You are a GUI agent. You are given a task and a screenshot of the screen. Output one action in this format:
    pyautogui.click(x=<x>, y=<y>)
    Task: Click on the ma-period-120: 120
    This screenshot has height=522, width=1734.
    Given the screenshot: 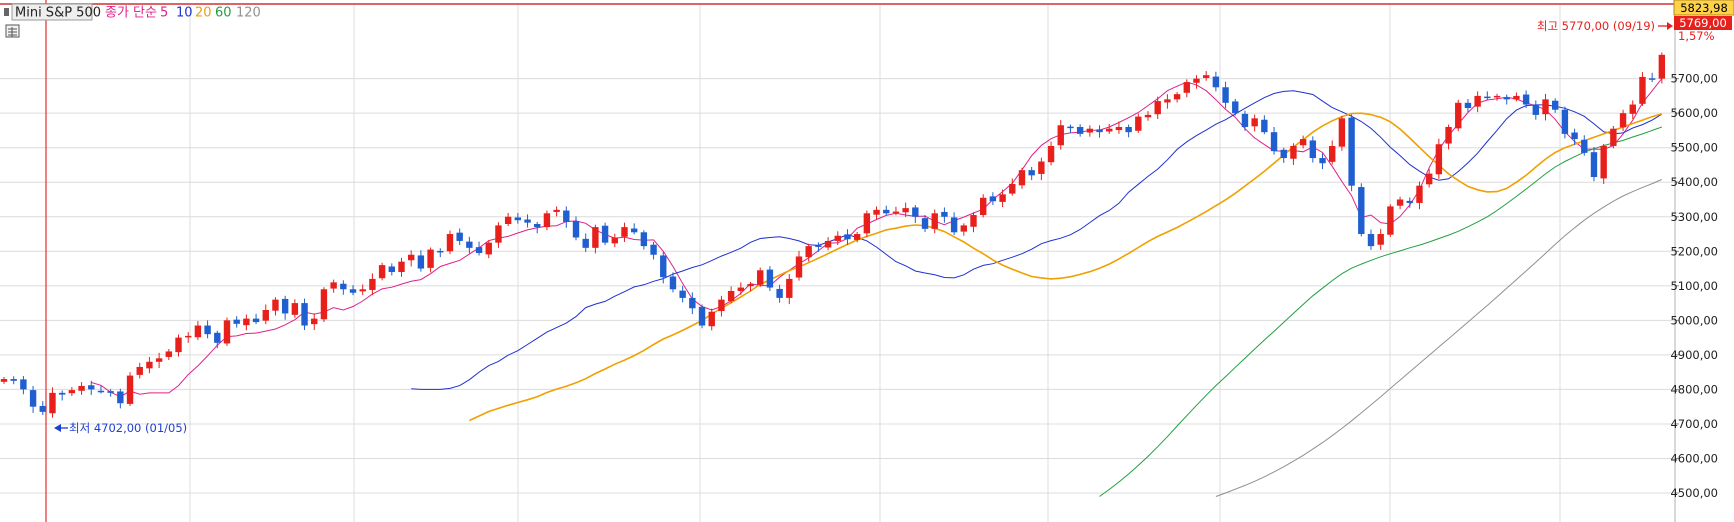 What is the action you would take?
    pyautogui.click(x=248, y=13)
    